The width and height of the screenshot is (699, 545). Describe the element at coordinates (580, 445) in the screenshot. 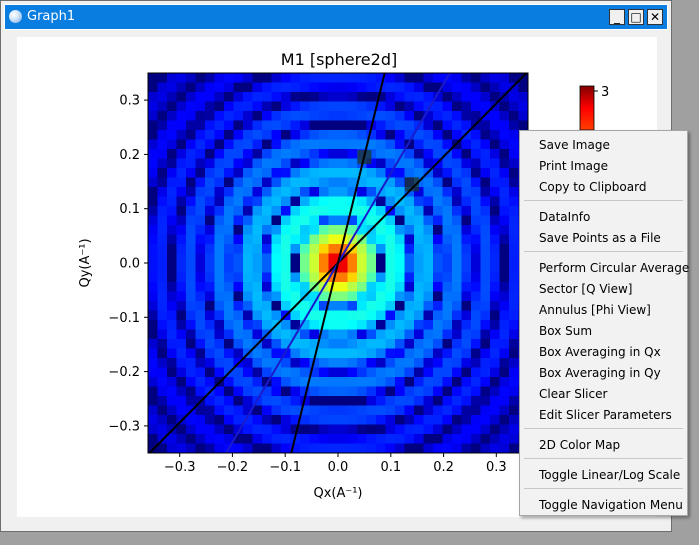

I see `menu-item: 2D Color Map` at that location.